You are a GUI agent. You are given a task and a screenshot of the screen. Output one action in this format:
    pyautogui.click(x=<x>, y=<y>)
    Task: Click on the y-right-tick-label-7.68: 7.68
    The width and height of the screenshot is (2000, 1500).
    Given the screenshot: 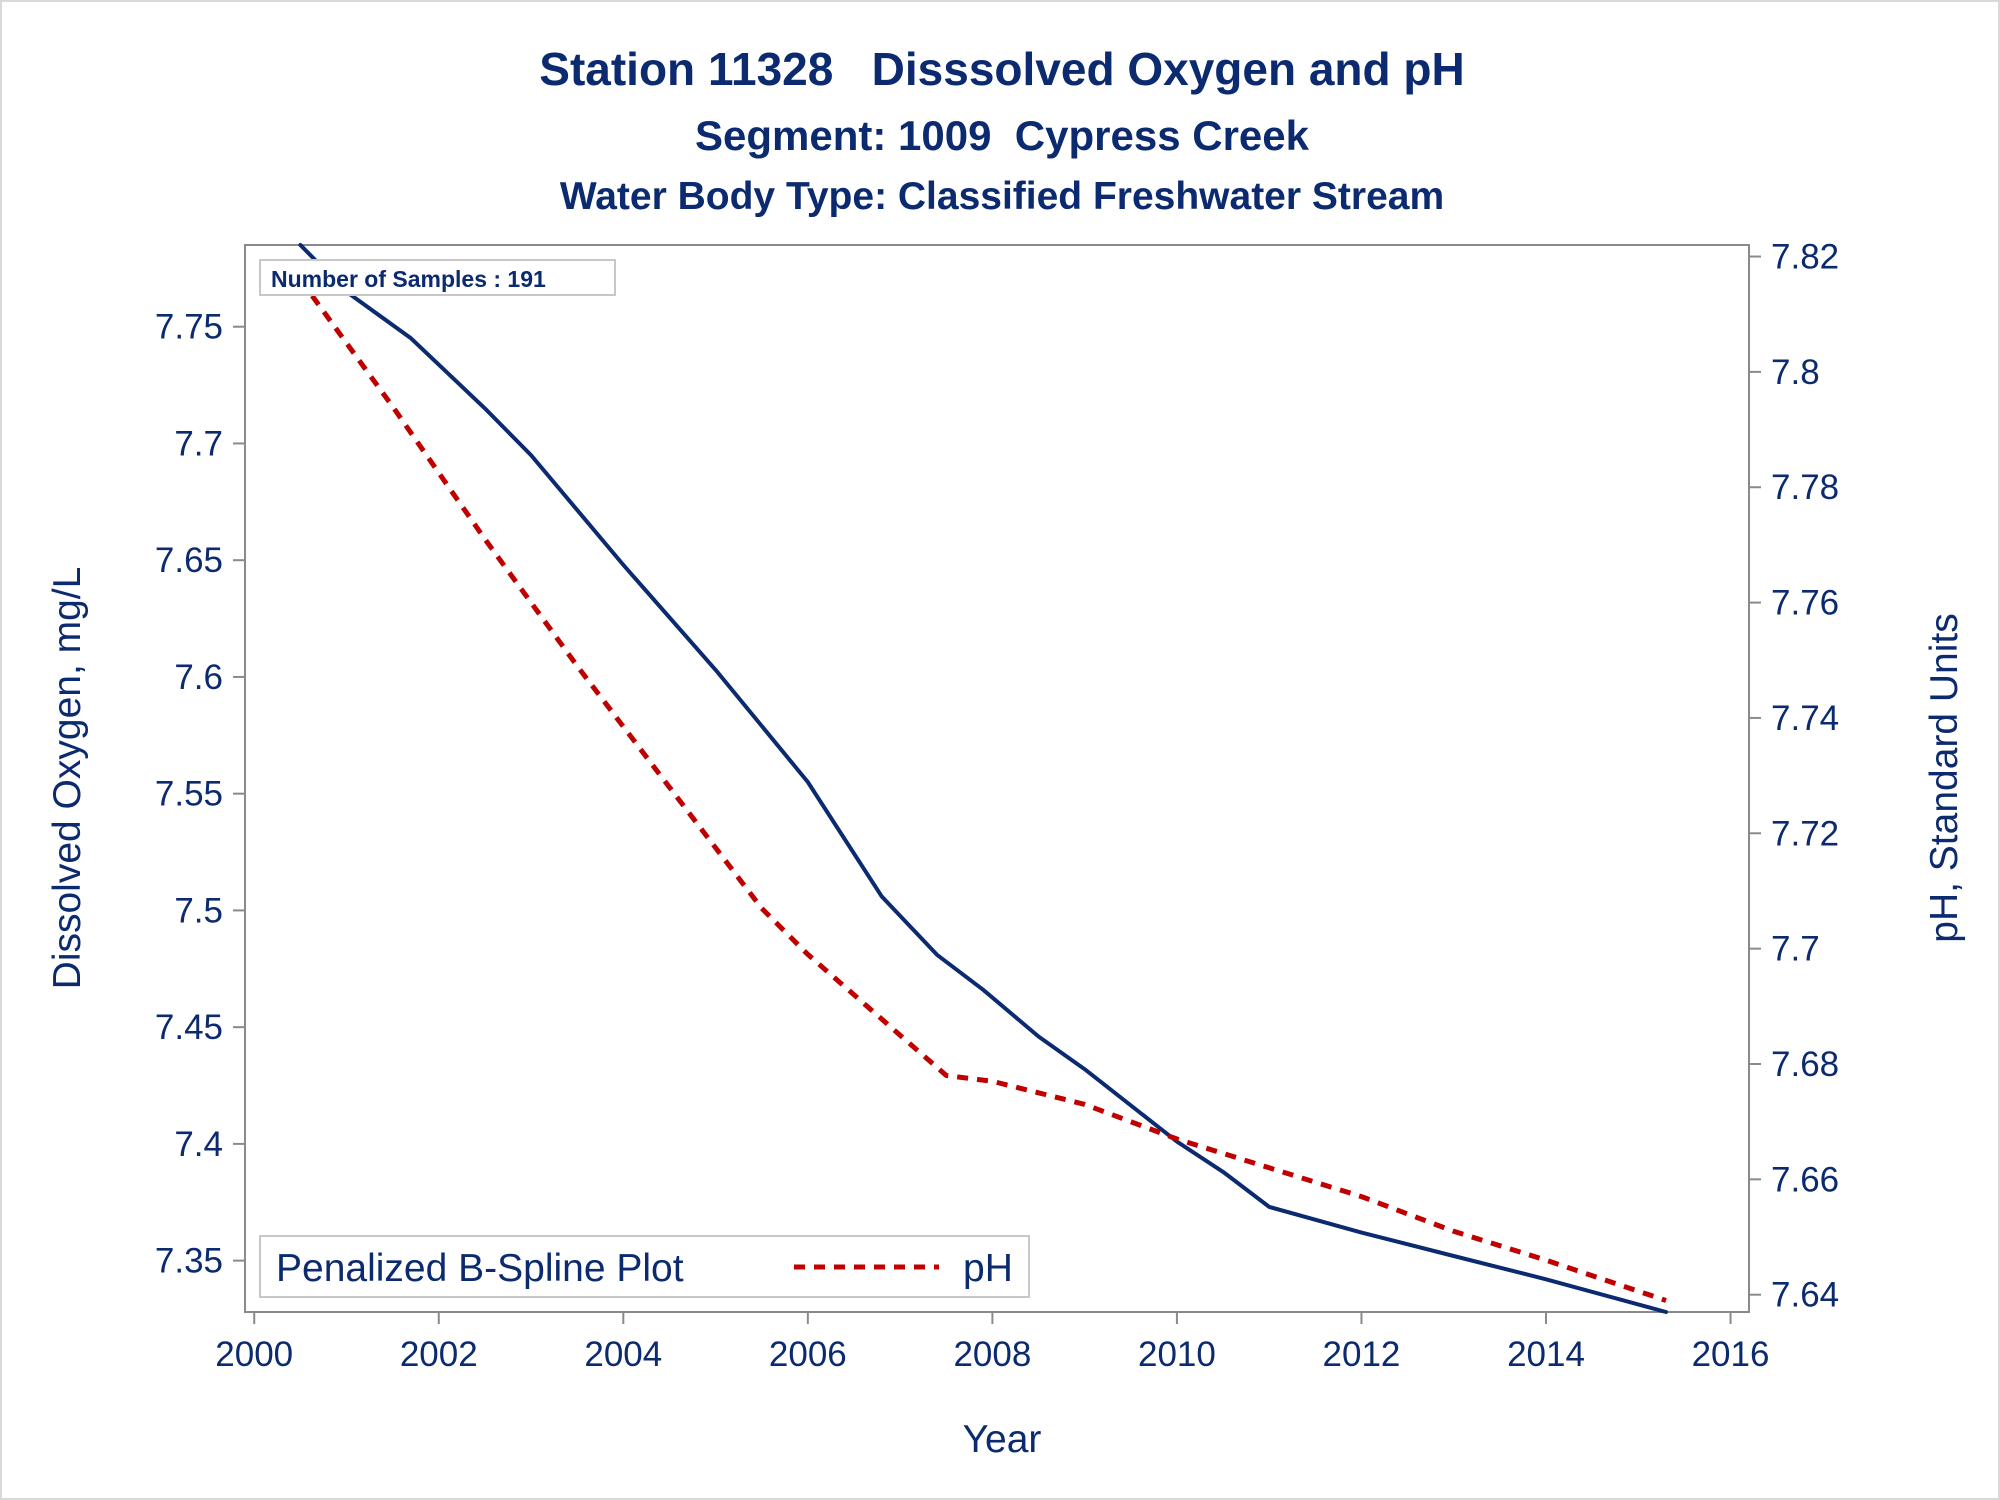 What is the action you would take?
    pyautogui.click(x=1805, y=1064)
    